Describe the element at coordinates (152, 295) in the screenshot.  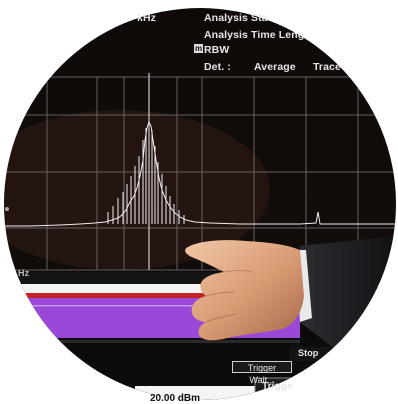
I see `level-bar-red` at that location.